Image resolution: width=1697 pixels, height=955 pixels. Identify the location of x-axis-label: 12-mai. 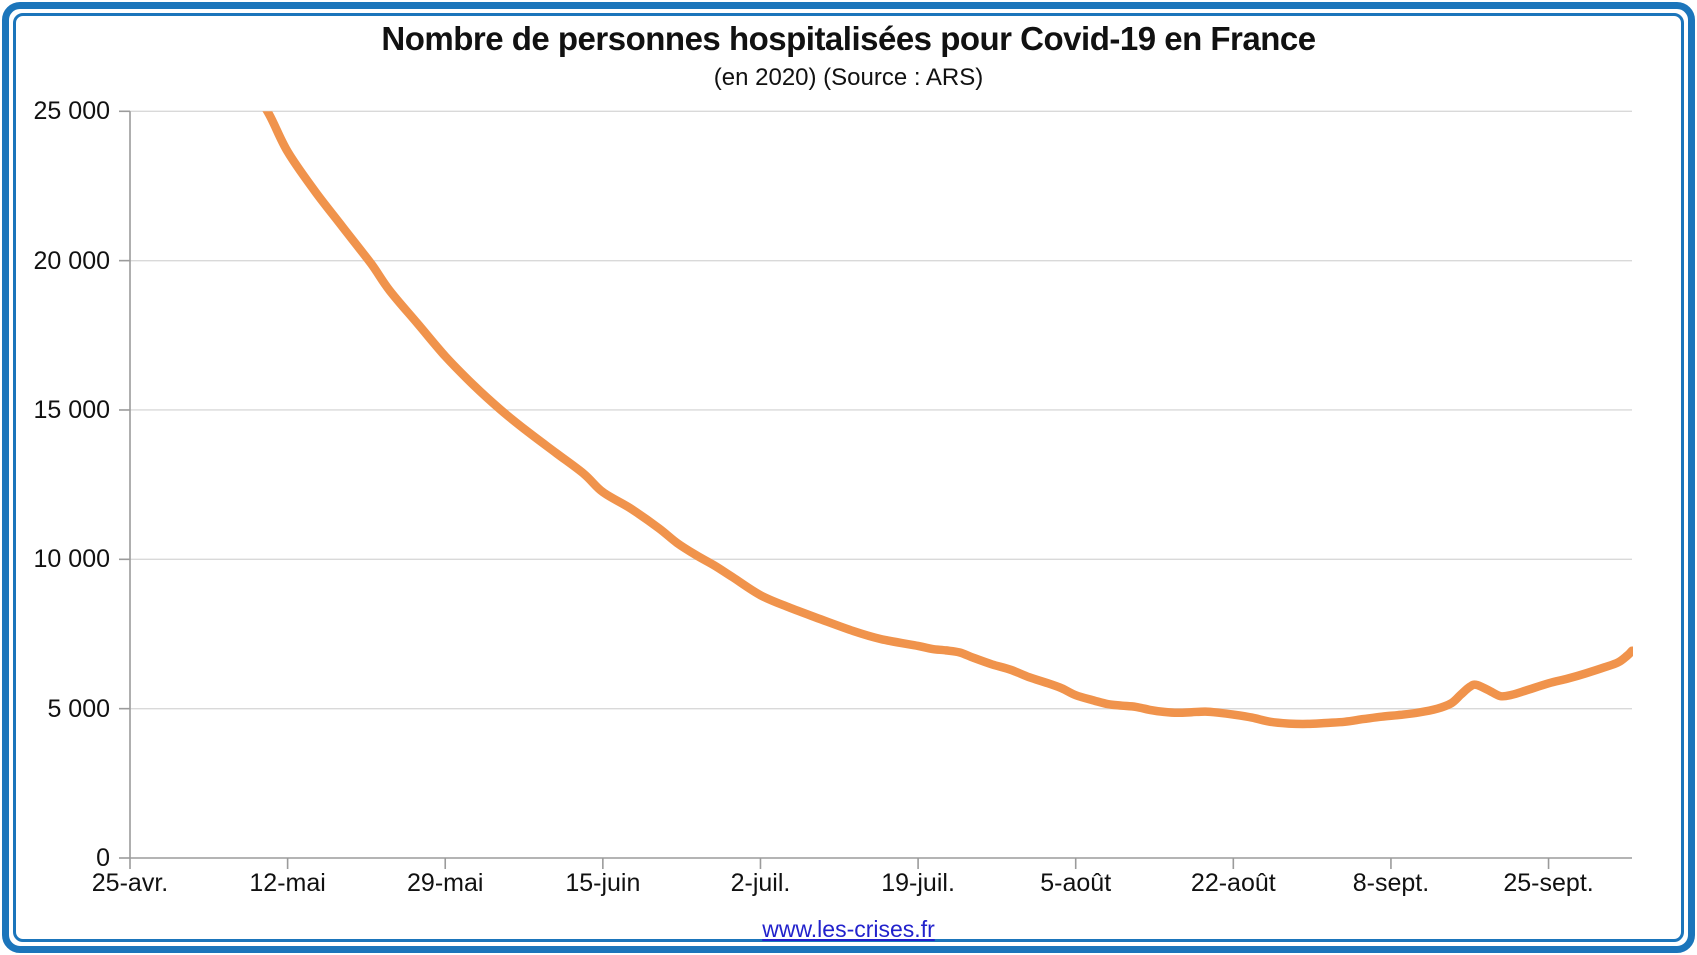
(287, 883).